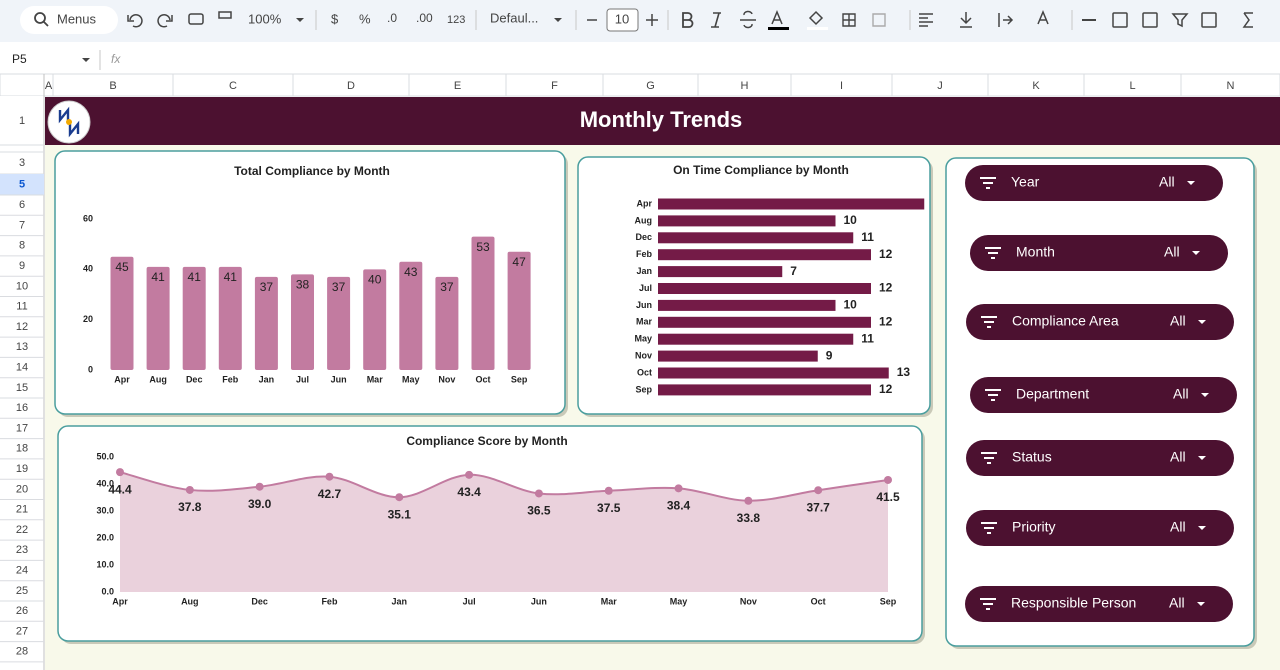 This screenshot has width=1280, height=670. I want to click on column-header: D, so click(351, 86).